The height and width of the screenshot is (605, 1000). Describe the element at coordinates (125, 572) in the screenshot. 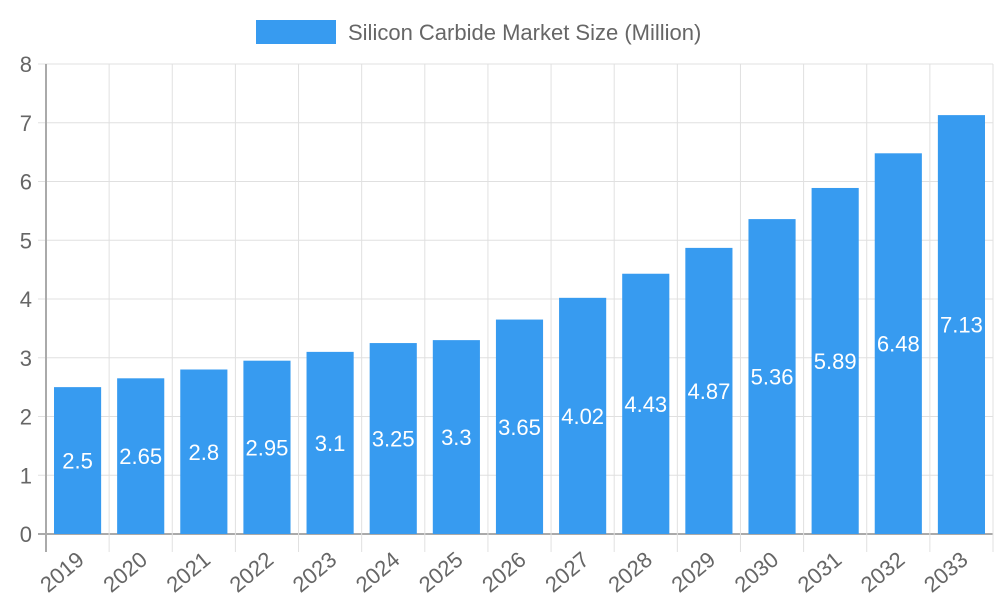

I see `x-tick-label: 2020` at that location.